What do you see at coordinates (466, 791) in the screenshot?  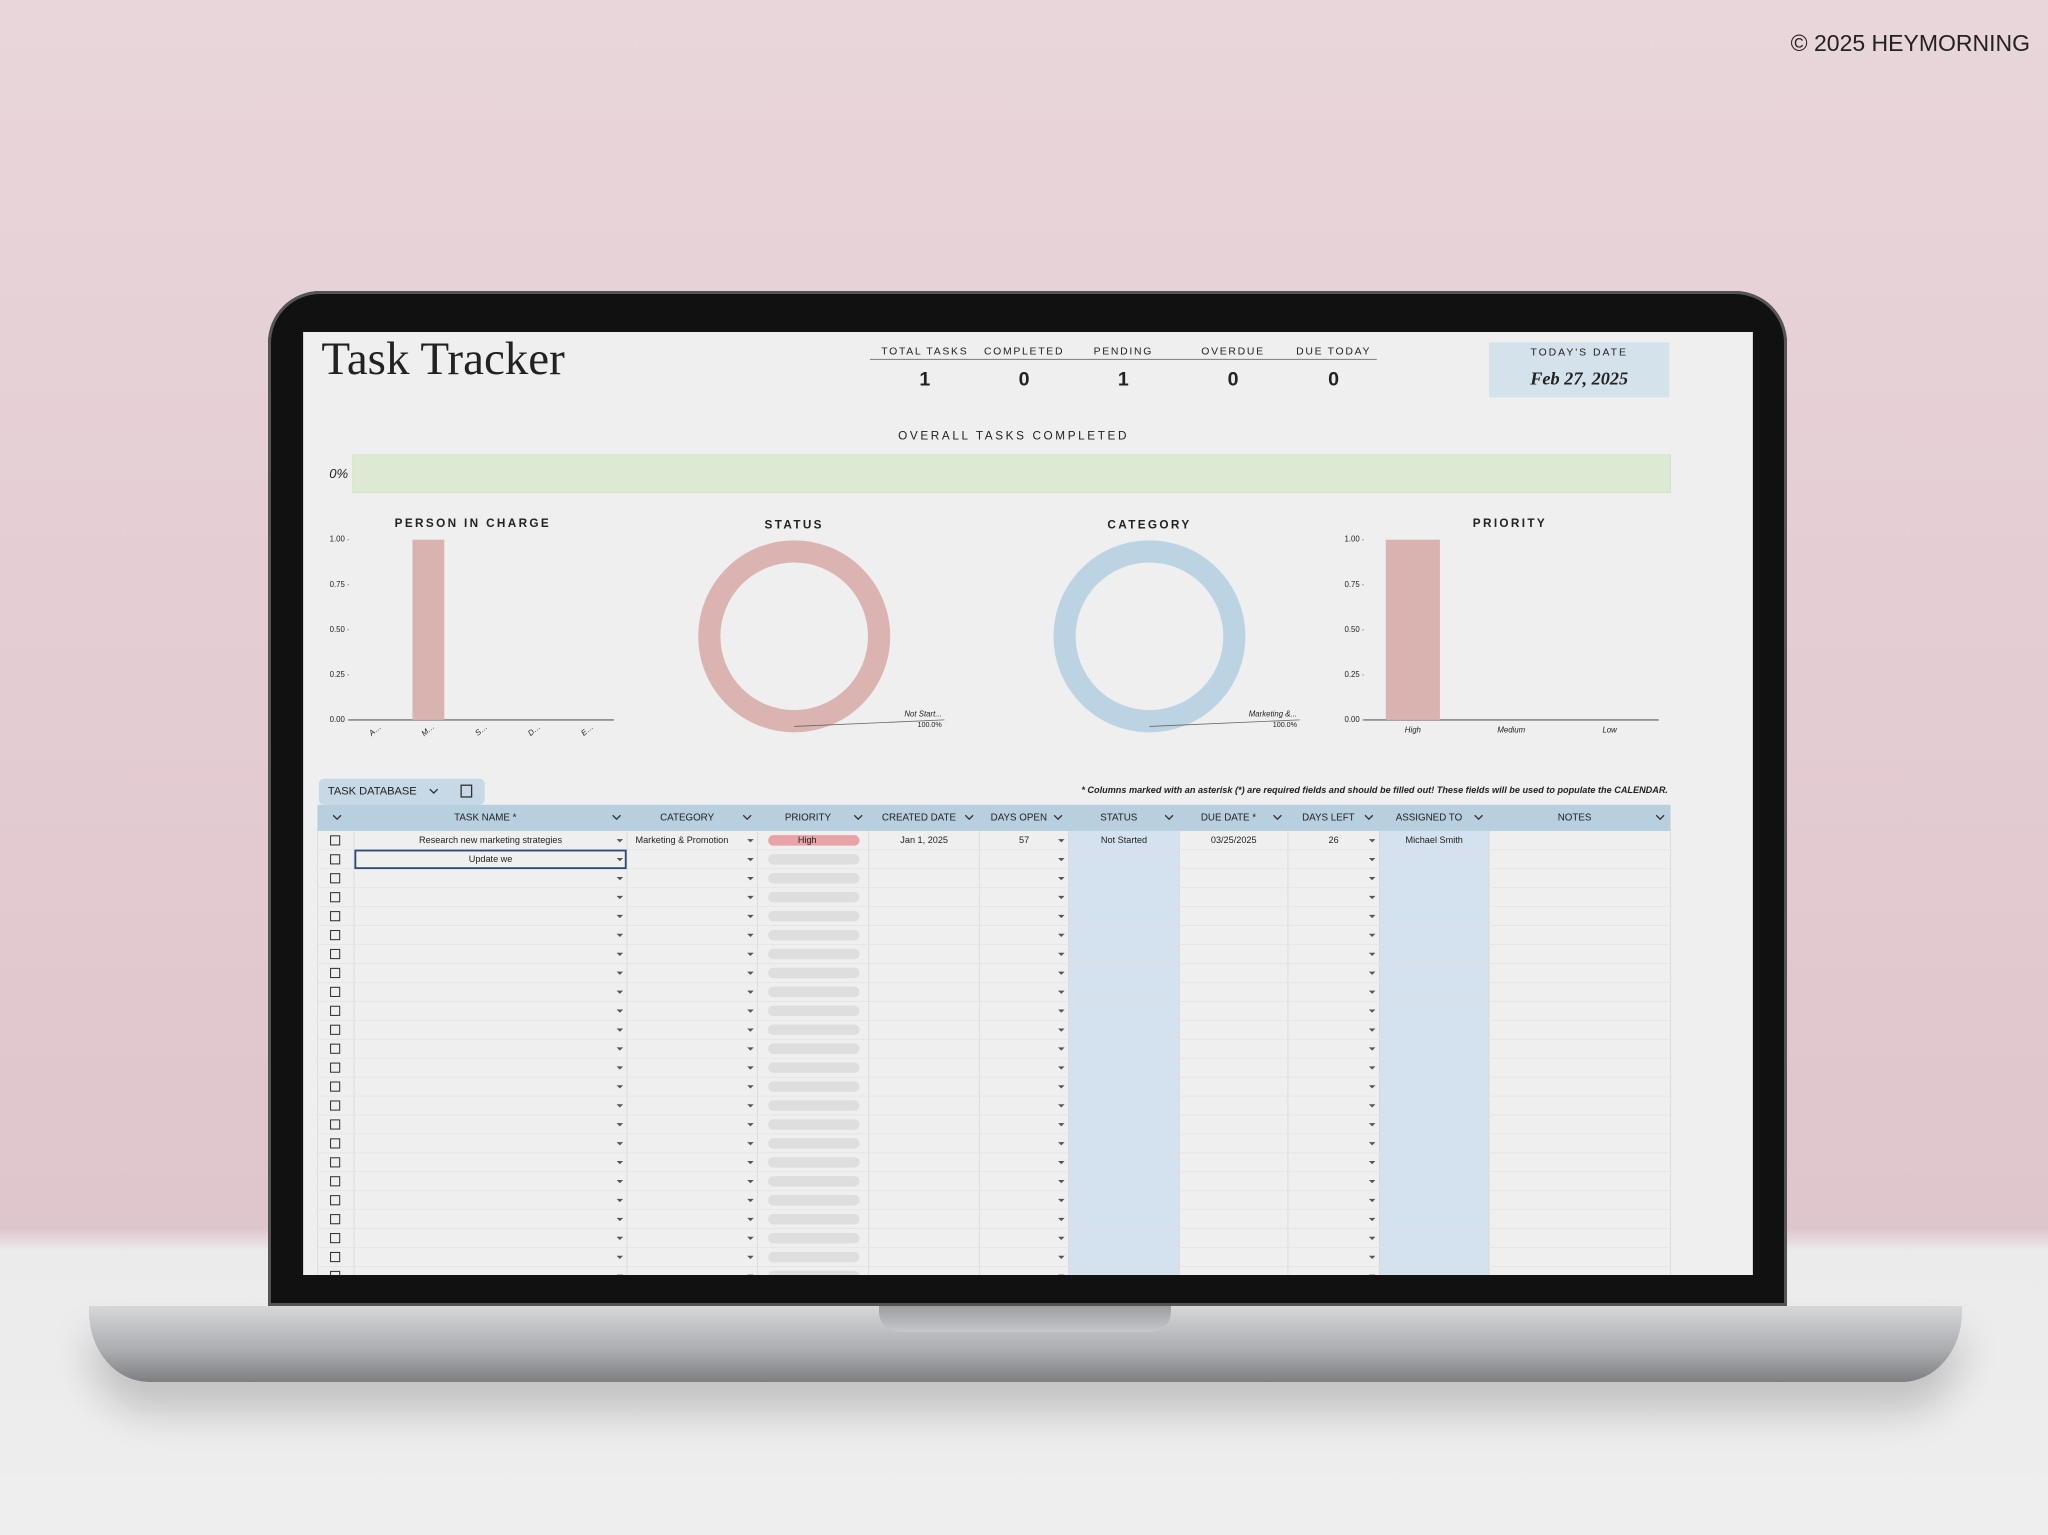 I see `tab-icon` at bounding box center [466, 791].